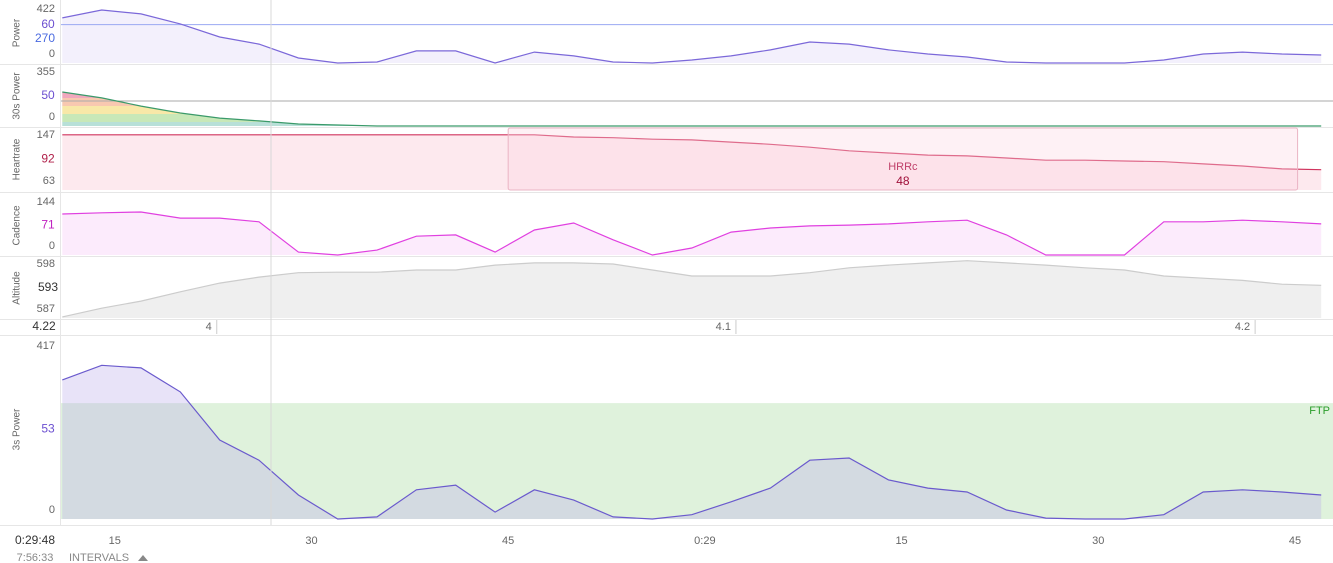 This screenshot has height=563, width=1333. What do you see at coordinates (143, 558) in the screenshot?
I see `expand-icon` at bounding box center [143, 558].